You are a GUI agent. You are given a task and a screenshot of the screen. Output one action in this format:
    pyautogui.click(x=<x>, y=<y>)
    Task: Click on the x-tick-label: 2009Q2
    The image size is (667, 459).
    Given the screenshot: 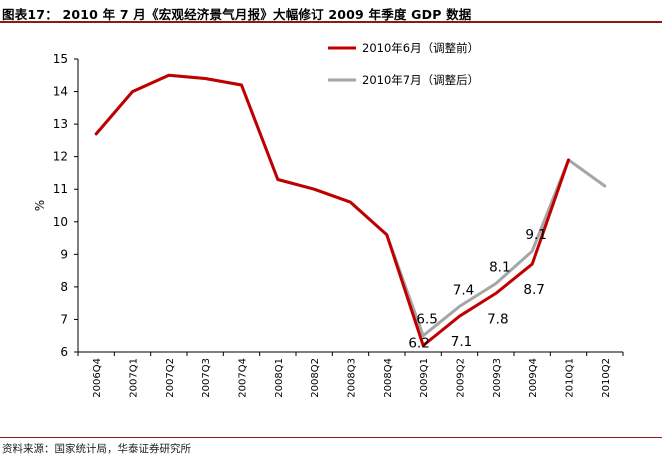 What is the action you would take?
    pyautogui.click(x=461, y=378)
    